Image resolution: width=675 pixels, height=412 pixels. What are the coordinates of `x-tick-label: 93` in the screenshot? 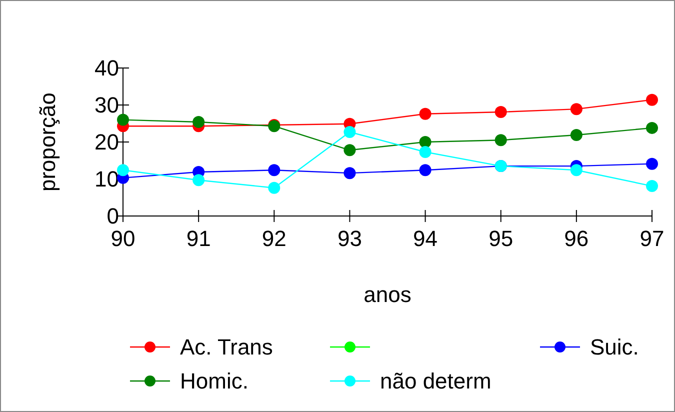 It's located at (349, 238).